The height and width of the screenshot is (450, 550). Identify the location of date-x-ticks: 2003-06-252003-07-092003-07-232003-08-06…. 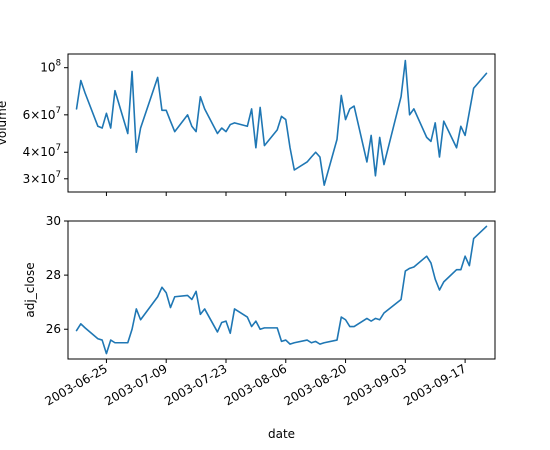
(256, 383).